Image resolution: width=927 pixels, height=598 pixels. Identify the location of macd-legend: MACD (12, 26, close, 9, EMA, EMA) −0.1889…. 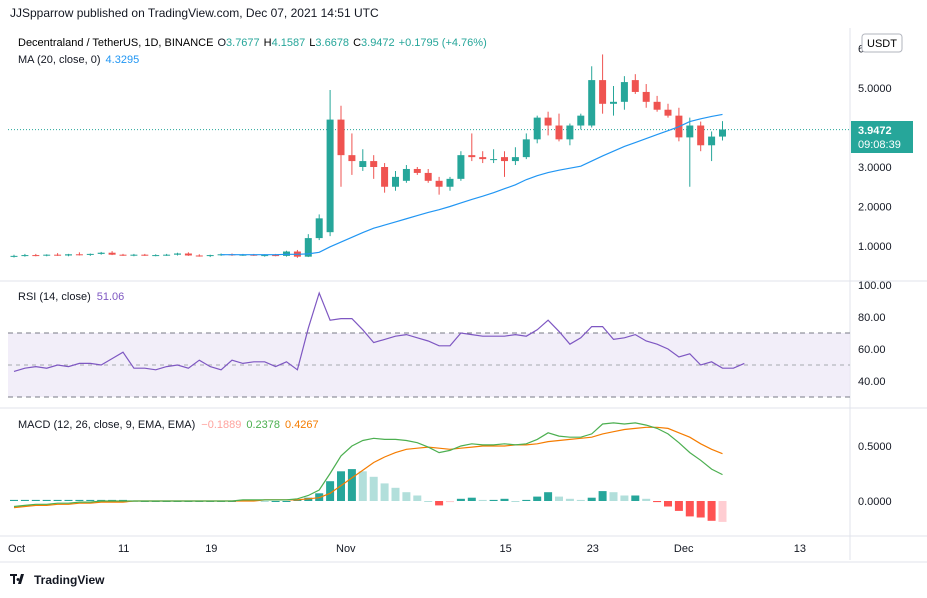
(168, 425).